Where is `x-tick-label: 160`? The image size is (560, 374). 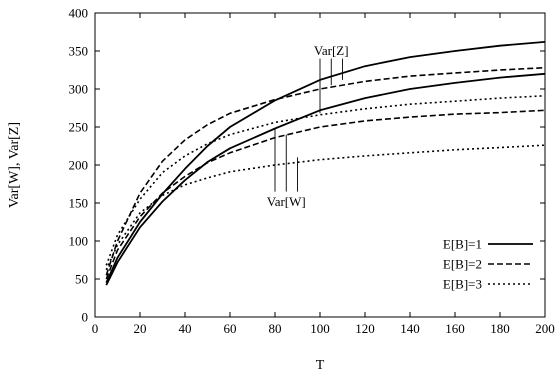 x-tick-label: 160 is located at coordinates (455, 328).